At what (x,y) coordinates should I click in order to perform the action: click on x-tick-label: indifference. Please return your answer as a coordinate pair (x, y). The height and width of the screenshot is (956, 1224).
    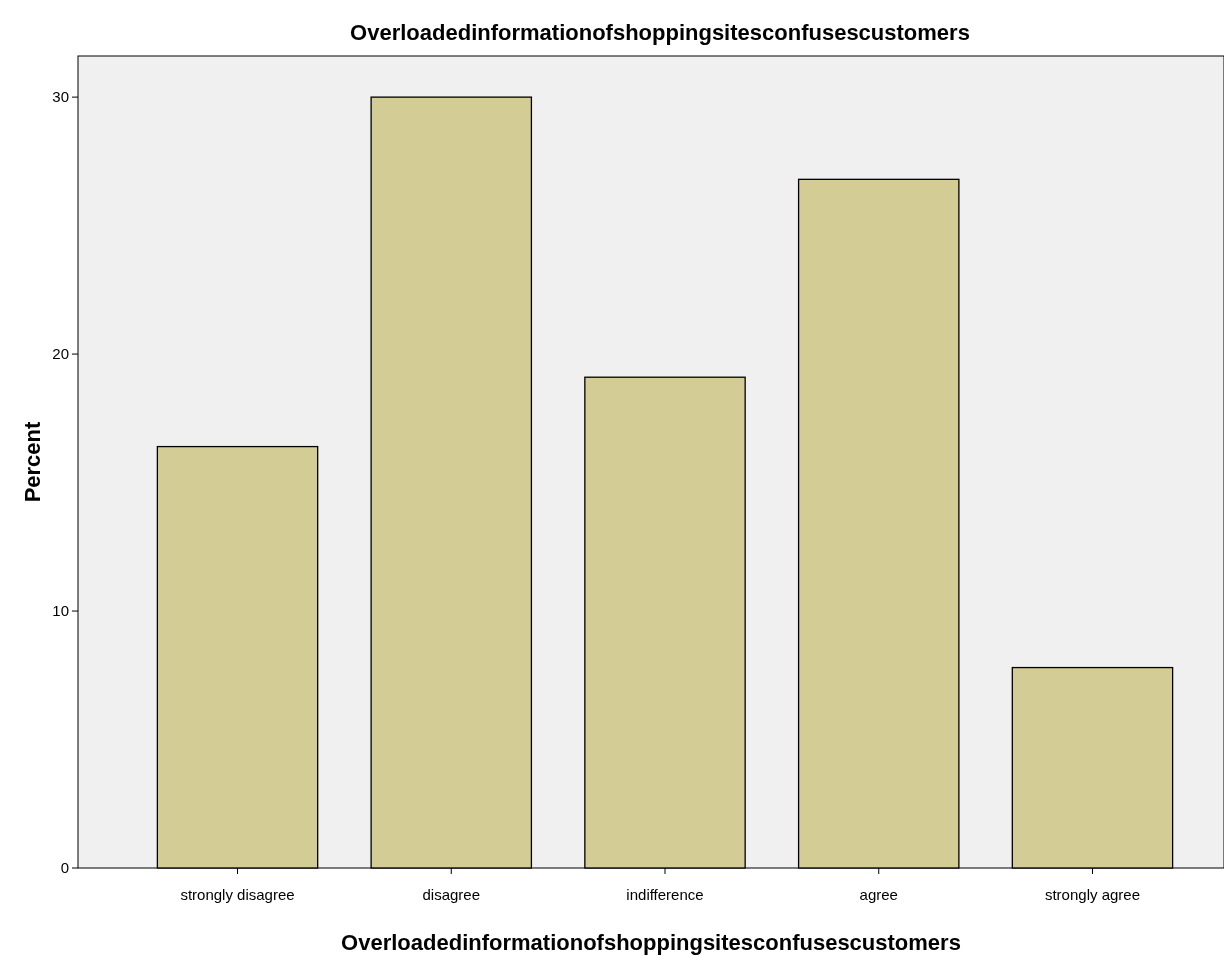
    Looking at the image, I should click on (665, 894).